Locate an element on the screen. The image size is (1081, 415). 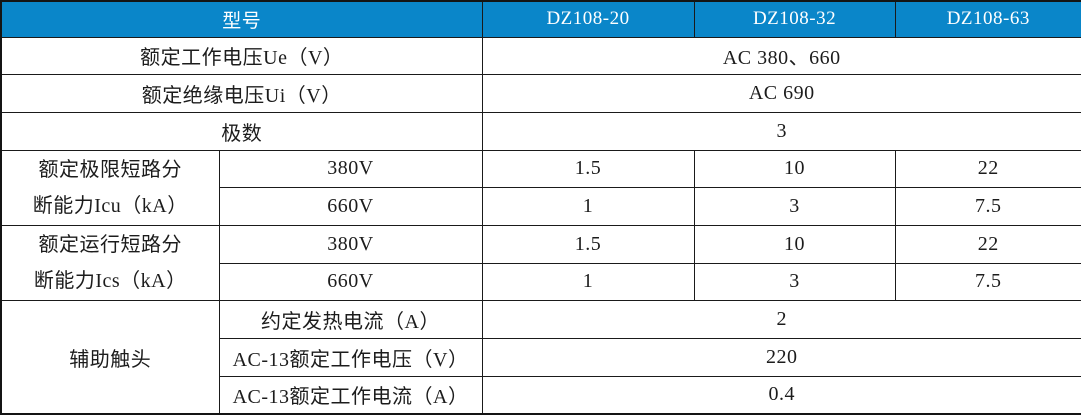
table-row-aux-ac13-voltage: AC-13额定工作电压（V） 220 is located at coordinates (541, 357).